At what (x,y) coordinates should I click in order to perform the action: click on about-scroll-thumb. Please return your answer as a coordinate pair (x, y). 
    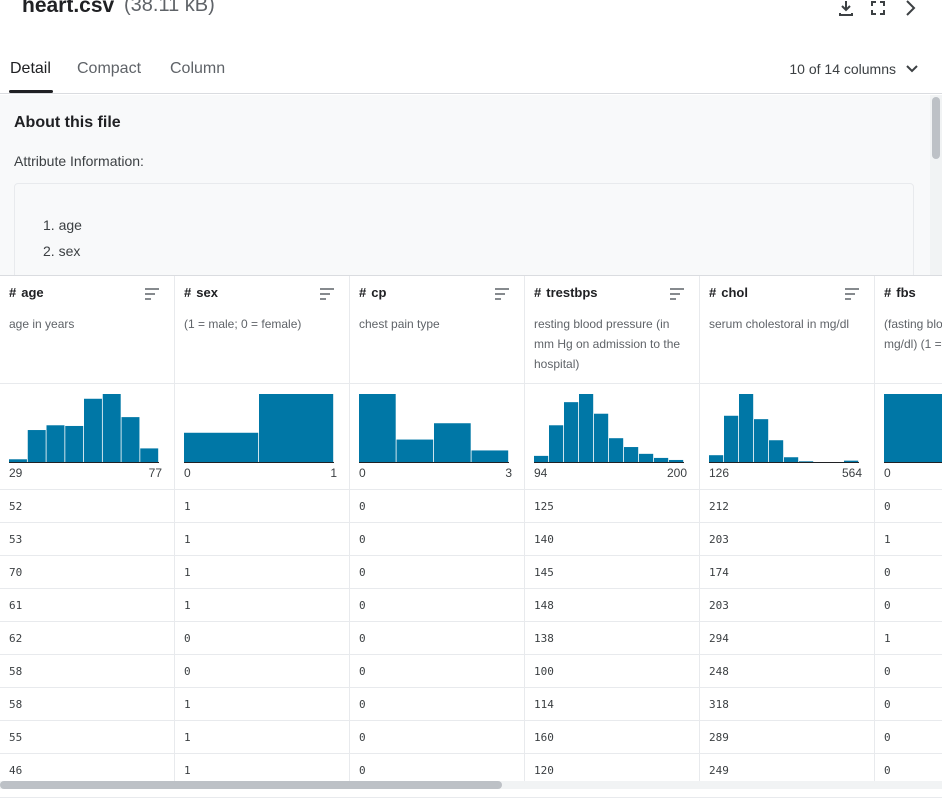
    Looking at the image, I should click on (936, 128).